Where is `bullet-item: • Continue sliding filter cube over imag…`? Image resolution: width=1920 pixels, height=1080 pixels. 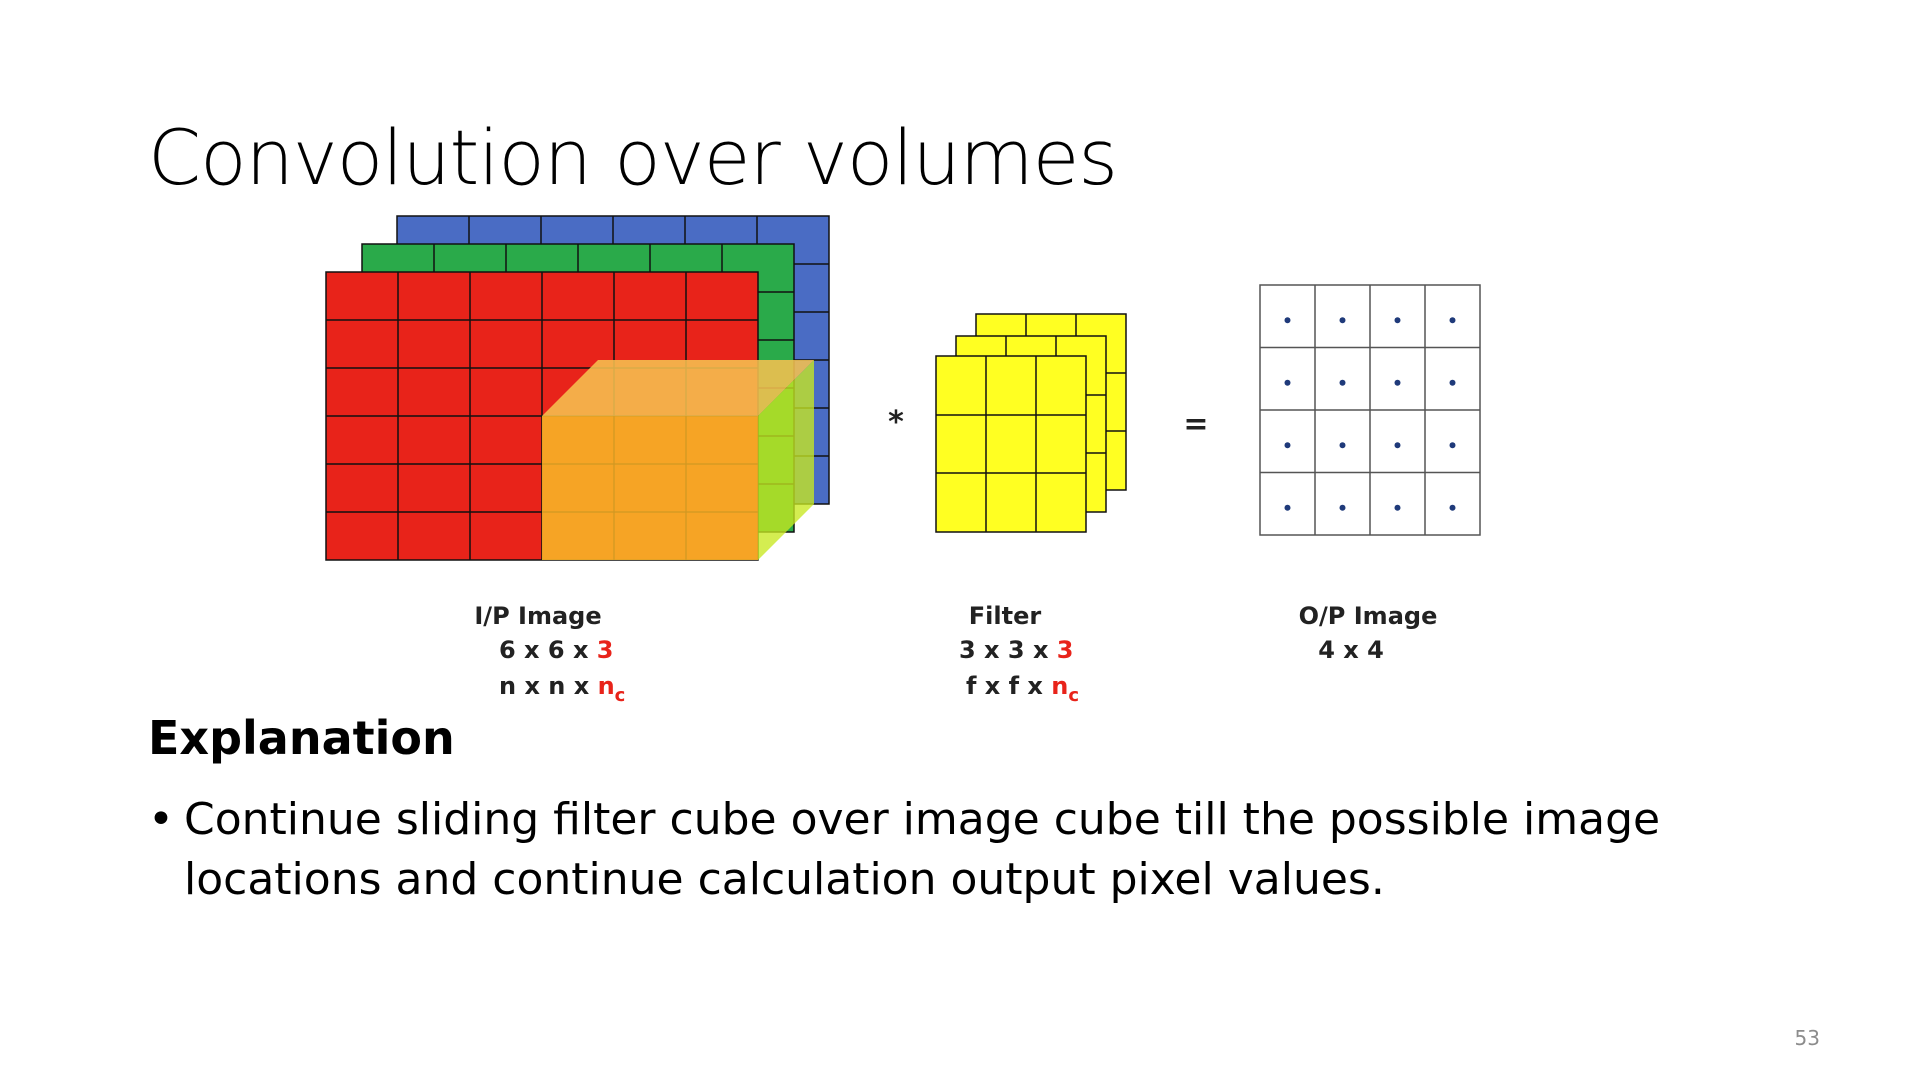
bullet-item: • Continue sliding filter cube over imag… is located at coordinates (968, 850).